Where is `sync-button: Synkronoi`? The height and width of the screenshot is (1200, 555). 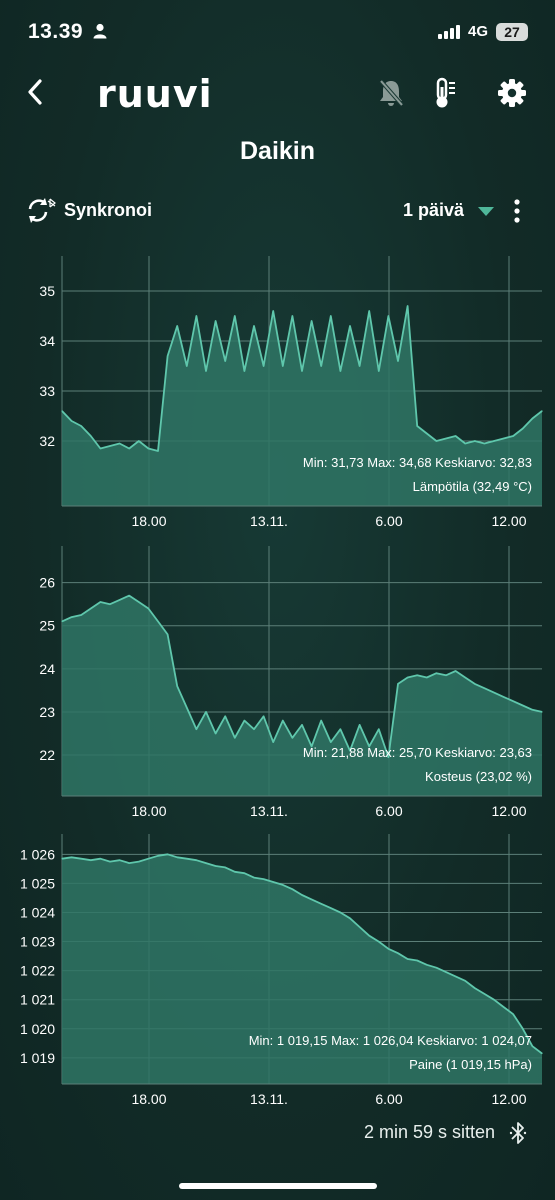
sync-button: Synkronoi is located at coordinates (108, 210).